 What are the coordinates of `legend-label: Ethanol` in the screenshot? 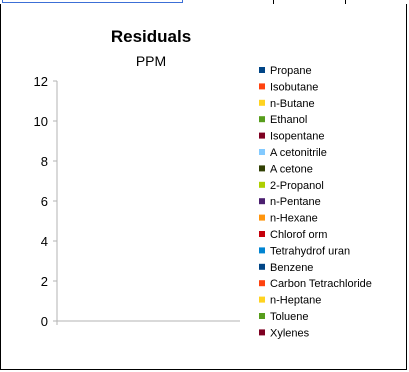 It's located at (288, 120).